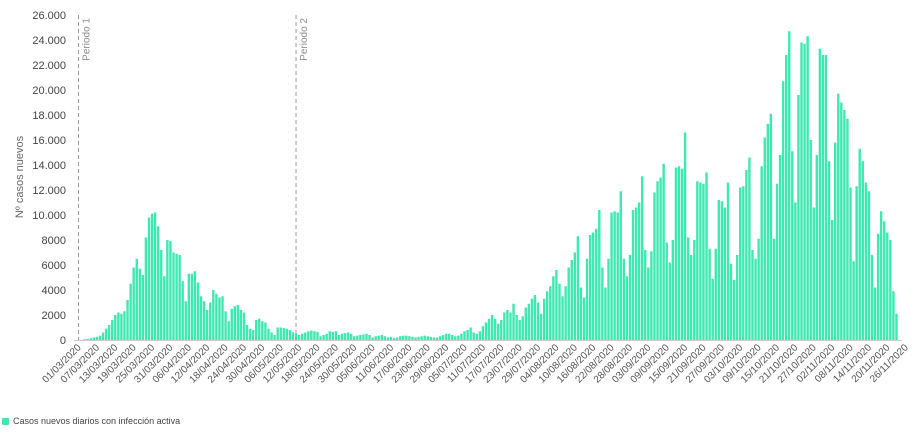 Image resolution: width=916 pixels, height=443 pixels. What do you see at coordinates (49, 216) in the screenshot?
I see `y-tick-label: 10.000` at bounding box center [49, 216].